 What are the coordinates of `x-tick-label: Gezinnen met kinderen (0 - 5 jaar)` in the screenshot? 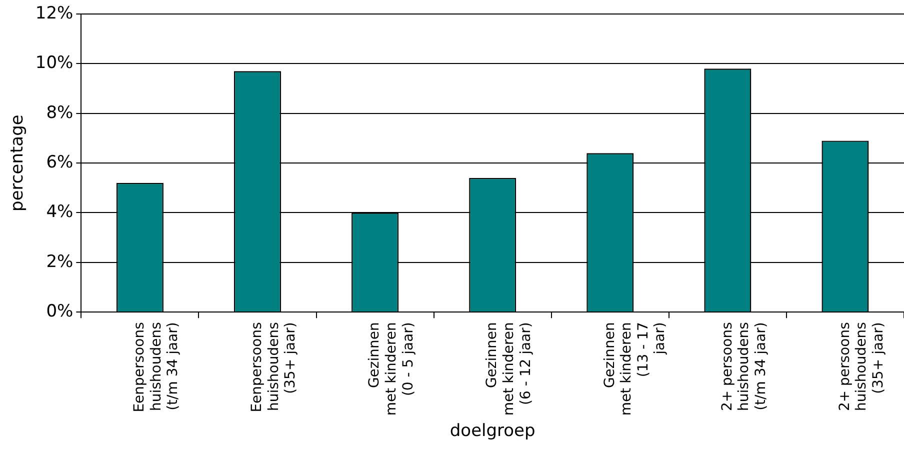 It's located at (391, 369).